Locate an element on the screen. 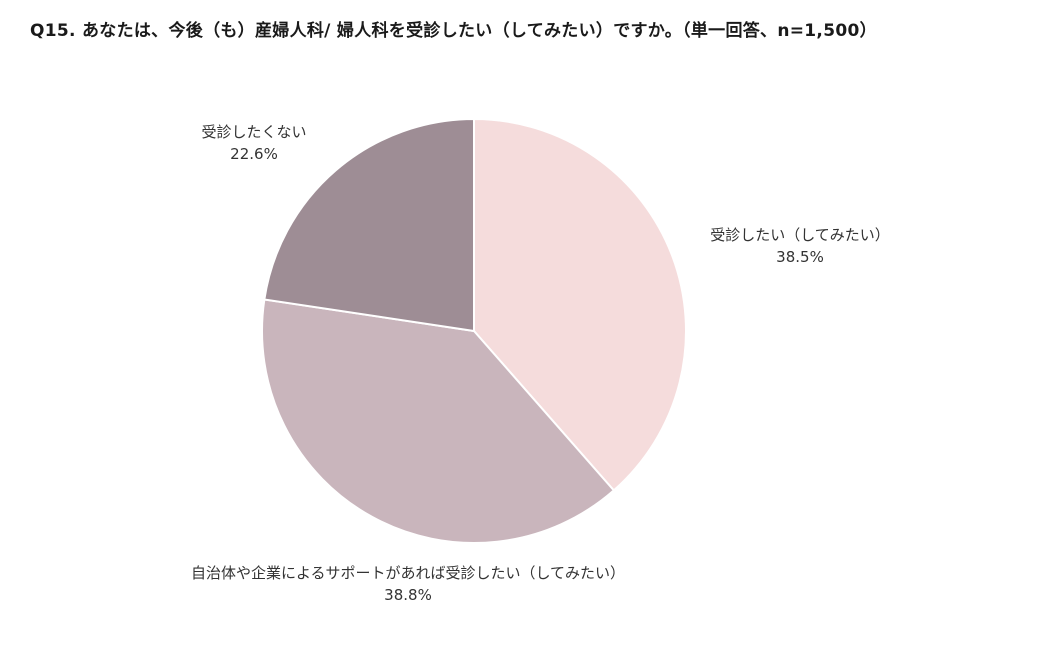  slice-label-3: 受診したくない is located at coordinates (253, 132).